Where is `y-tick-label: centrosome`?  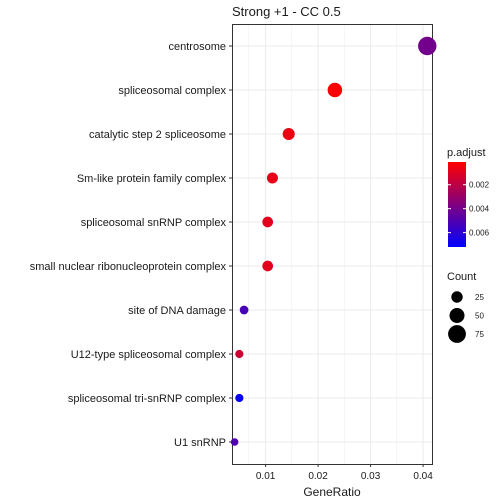
y-tick-label: centrosome is located at coordinates (197, 47).